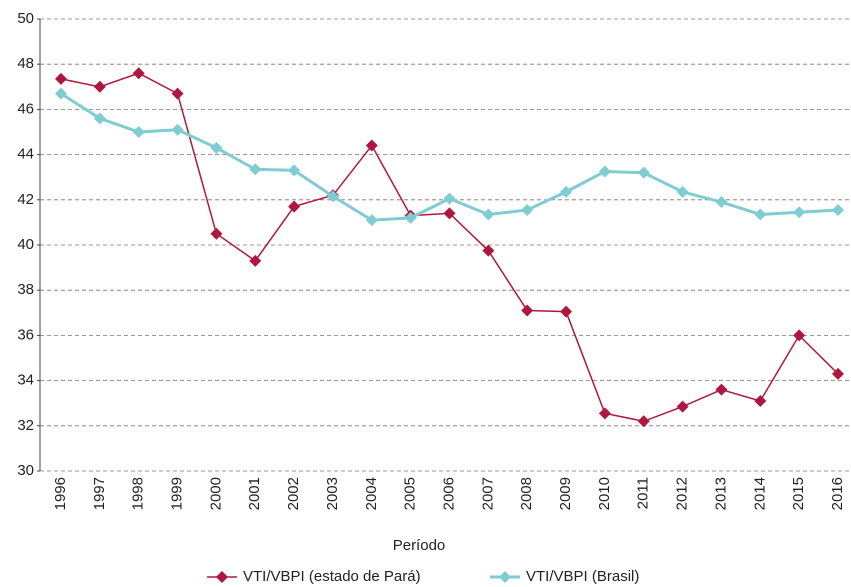 The image size is (851, 587). I want to click on legend-label: VTI/VBPI (Brasil), so click(582, 576).